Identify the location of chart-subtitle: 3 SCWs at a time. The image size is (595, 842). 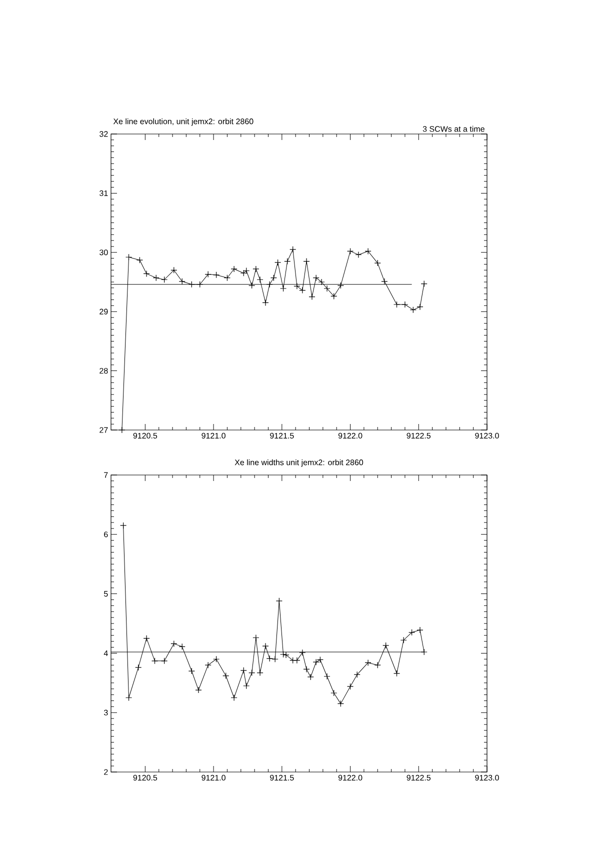
(453, 129).